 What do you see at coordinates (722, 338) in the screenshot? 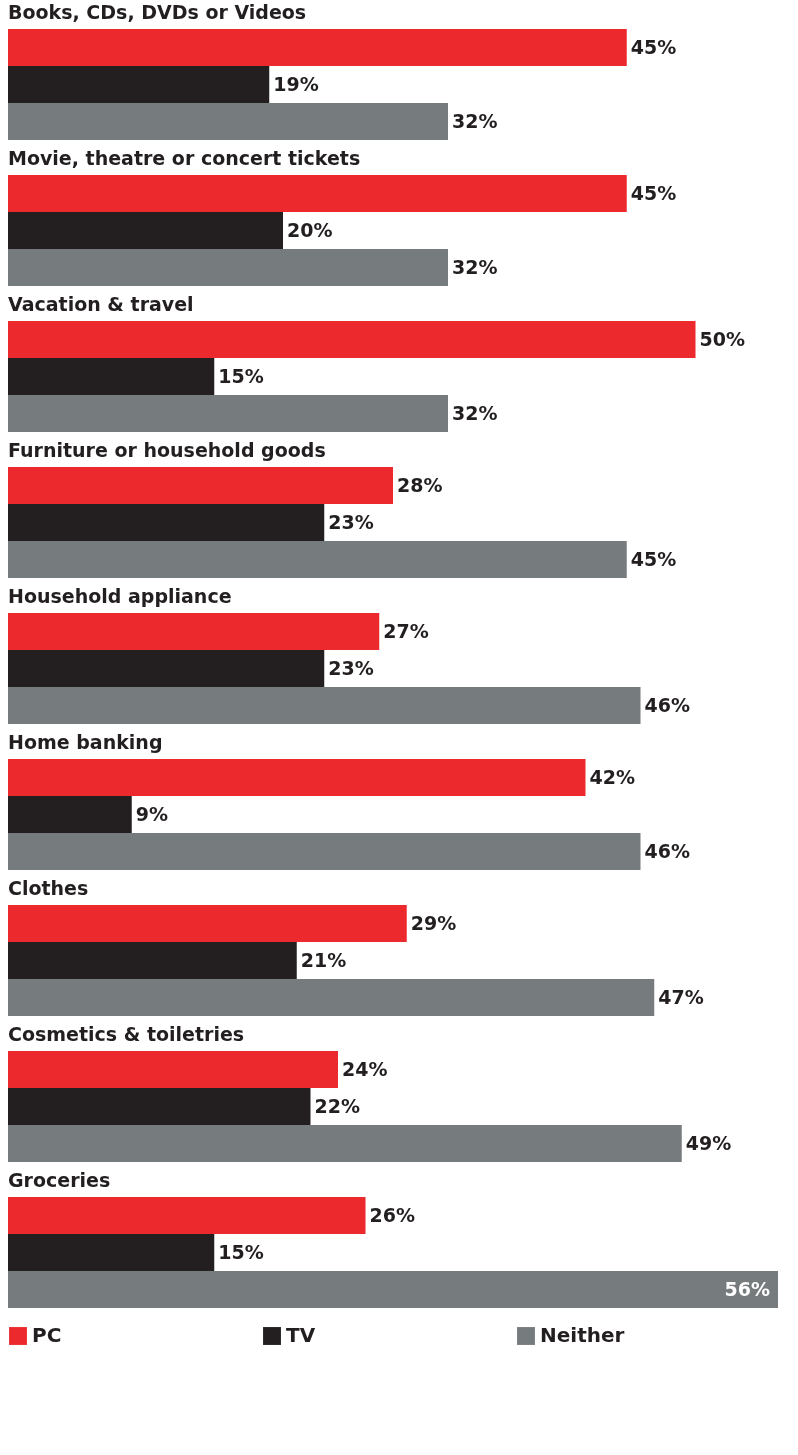
I see `data-label: 50%` at bounding box center [722, 338].